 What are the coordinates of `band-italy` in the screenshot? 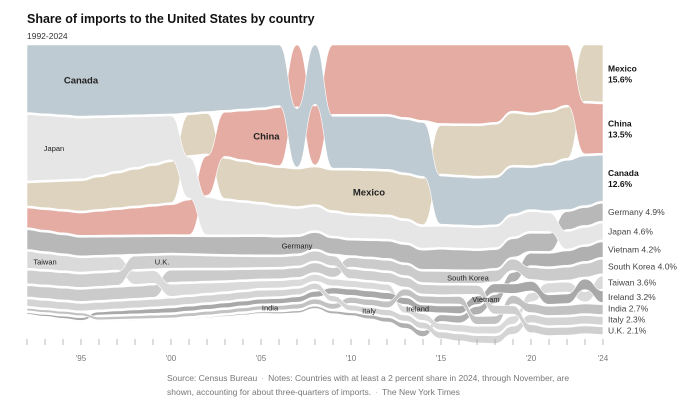 It's located at (315, 313).